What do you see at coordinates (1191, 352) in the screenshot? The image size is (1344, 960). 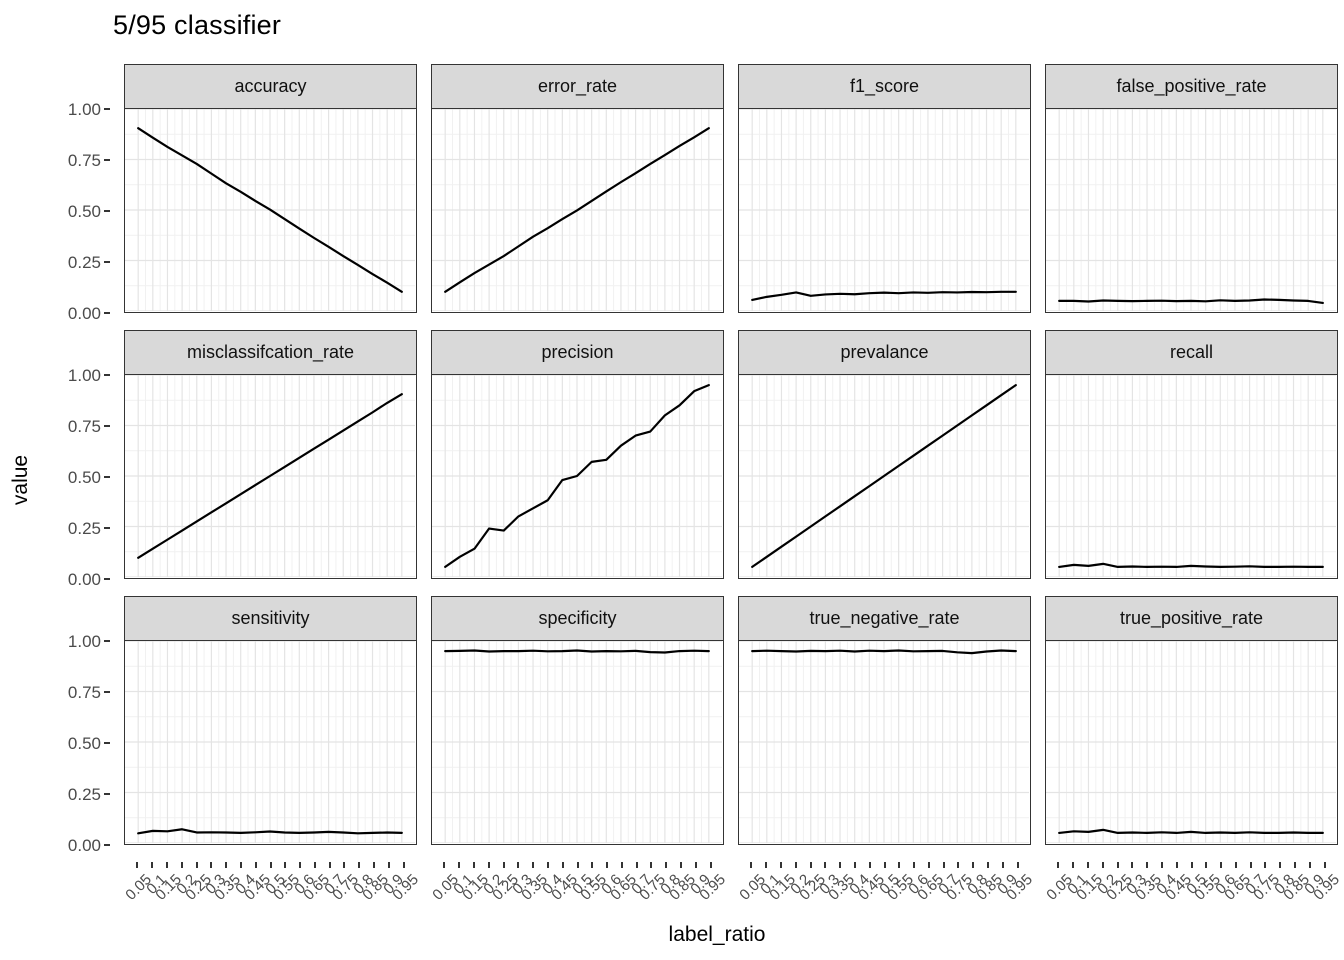 I see `facet-strip-label: recall` at bounding box center [1191, 352].